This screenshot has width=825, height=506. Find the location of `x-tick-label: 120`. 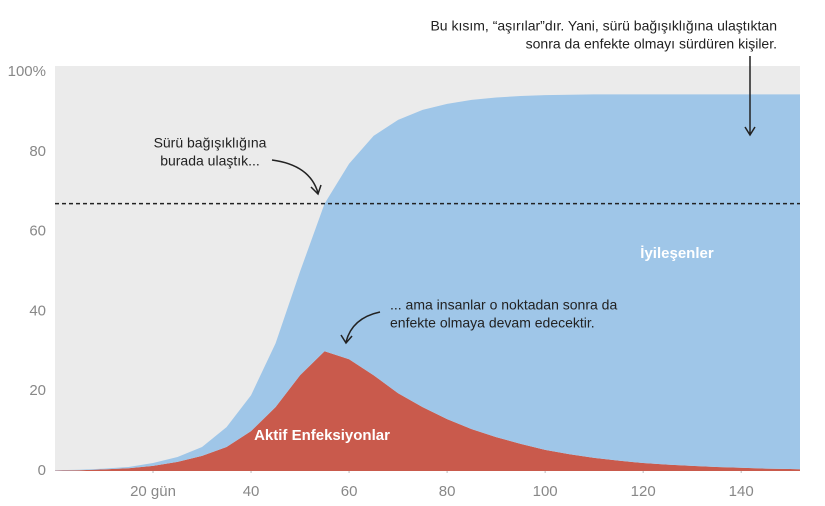

x-tick-label: 120 is located at coordinates (643, 491).